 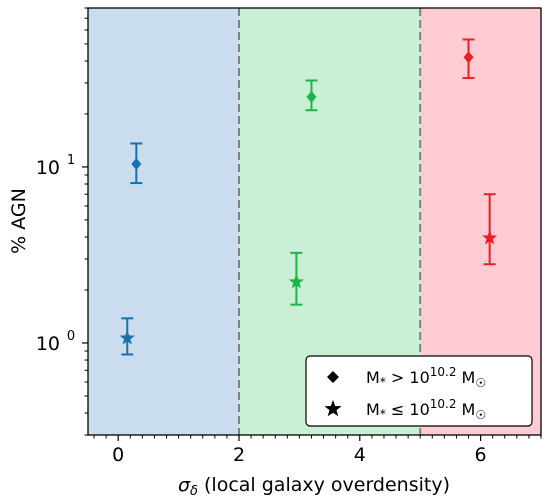 I want to click on y-tick-exponent: 0, so click(x=71, y=336).